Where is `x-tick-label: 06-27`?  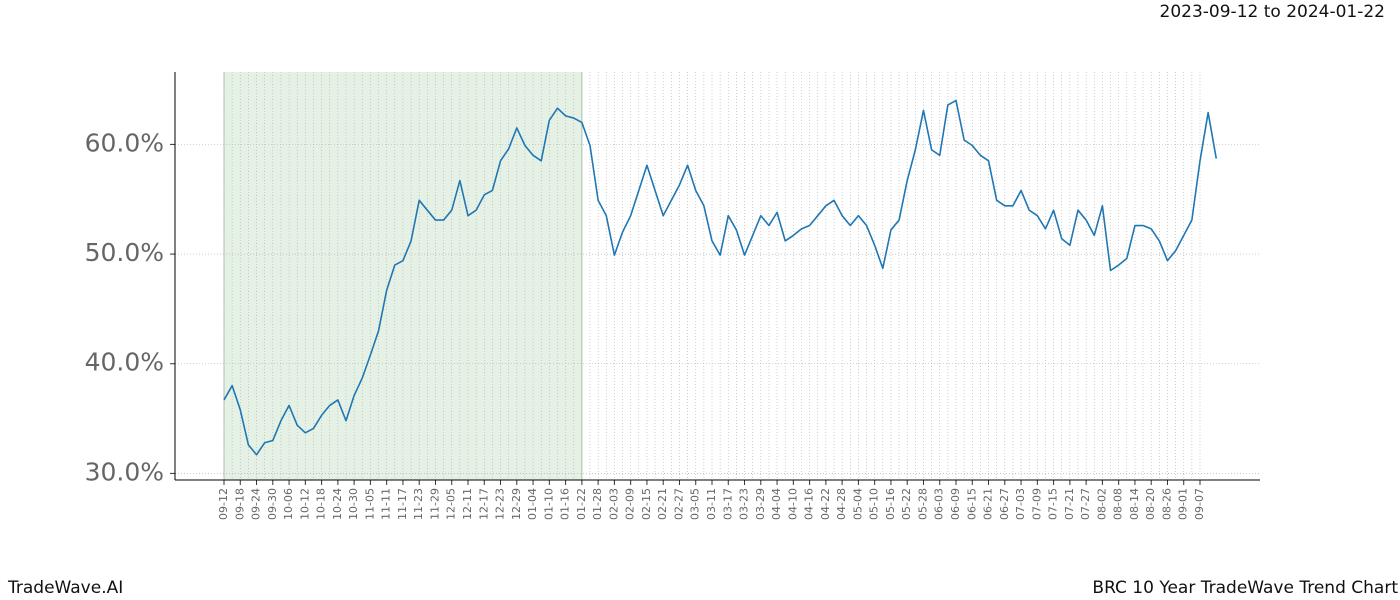 x-tick-label: 06-27 is located at coordinates (1004, 504).